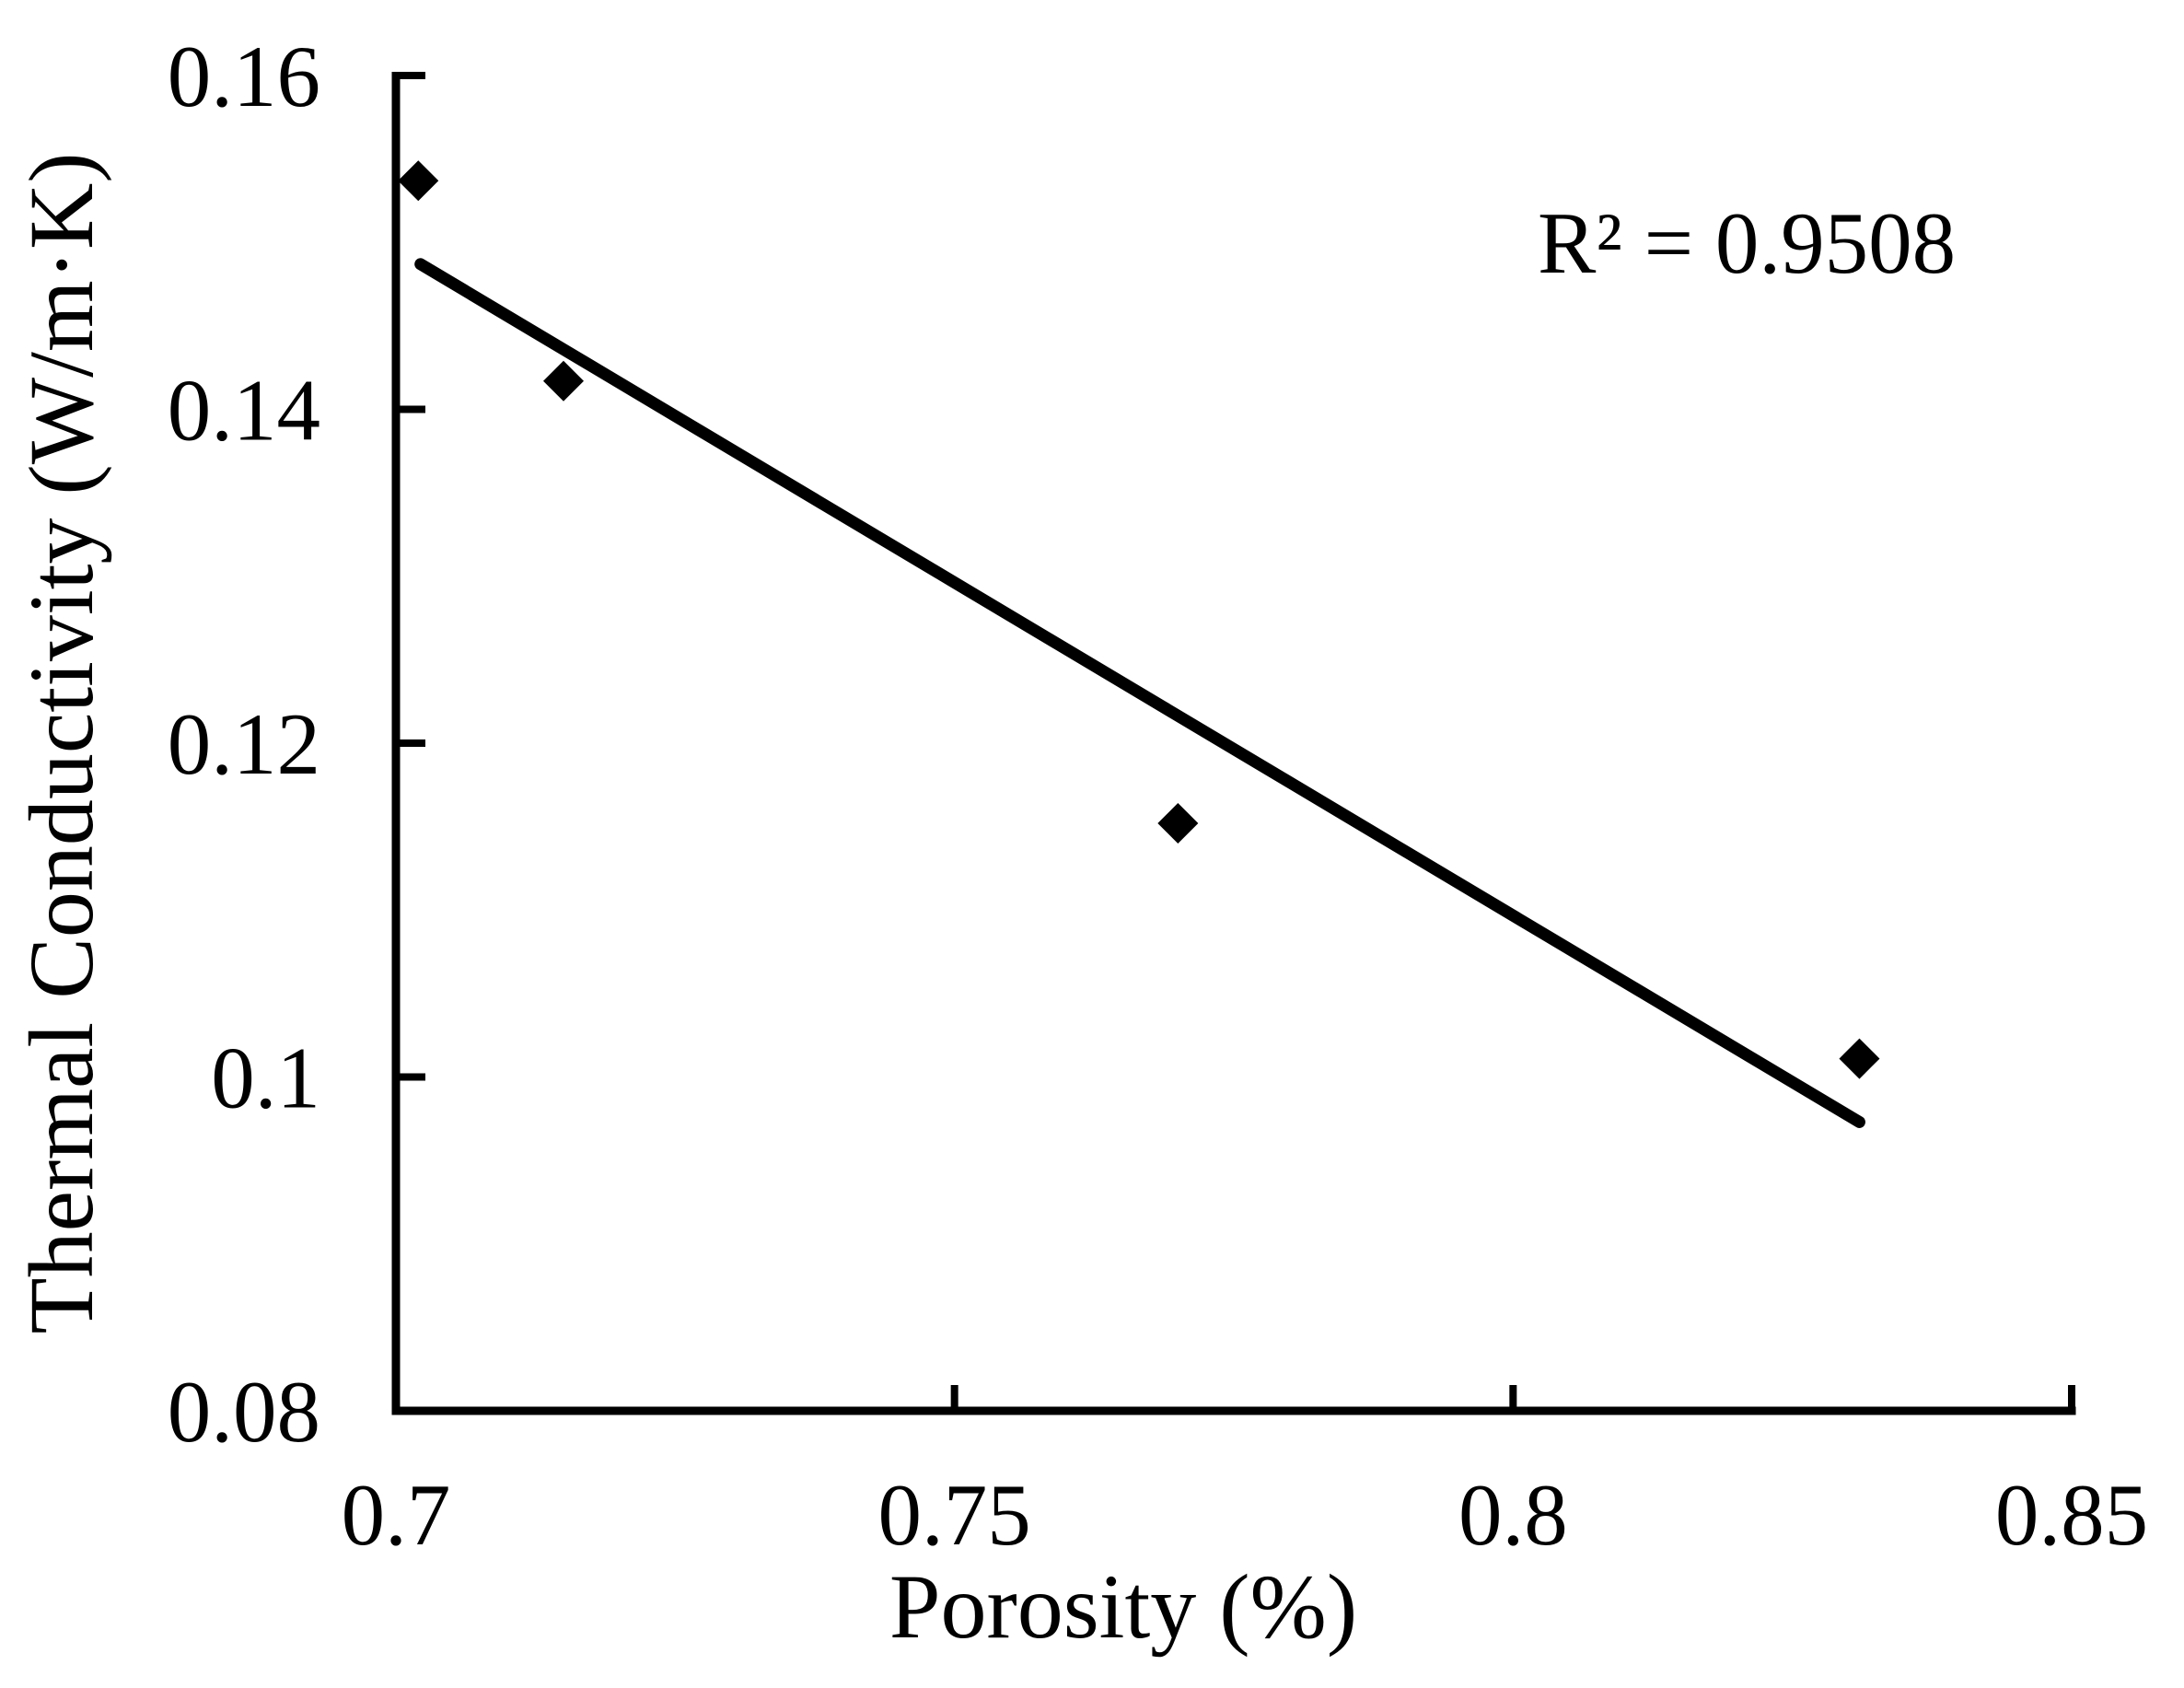  I want to click on y-tick-label: 0.08, so click(244, 1412).